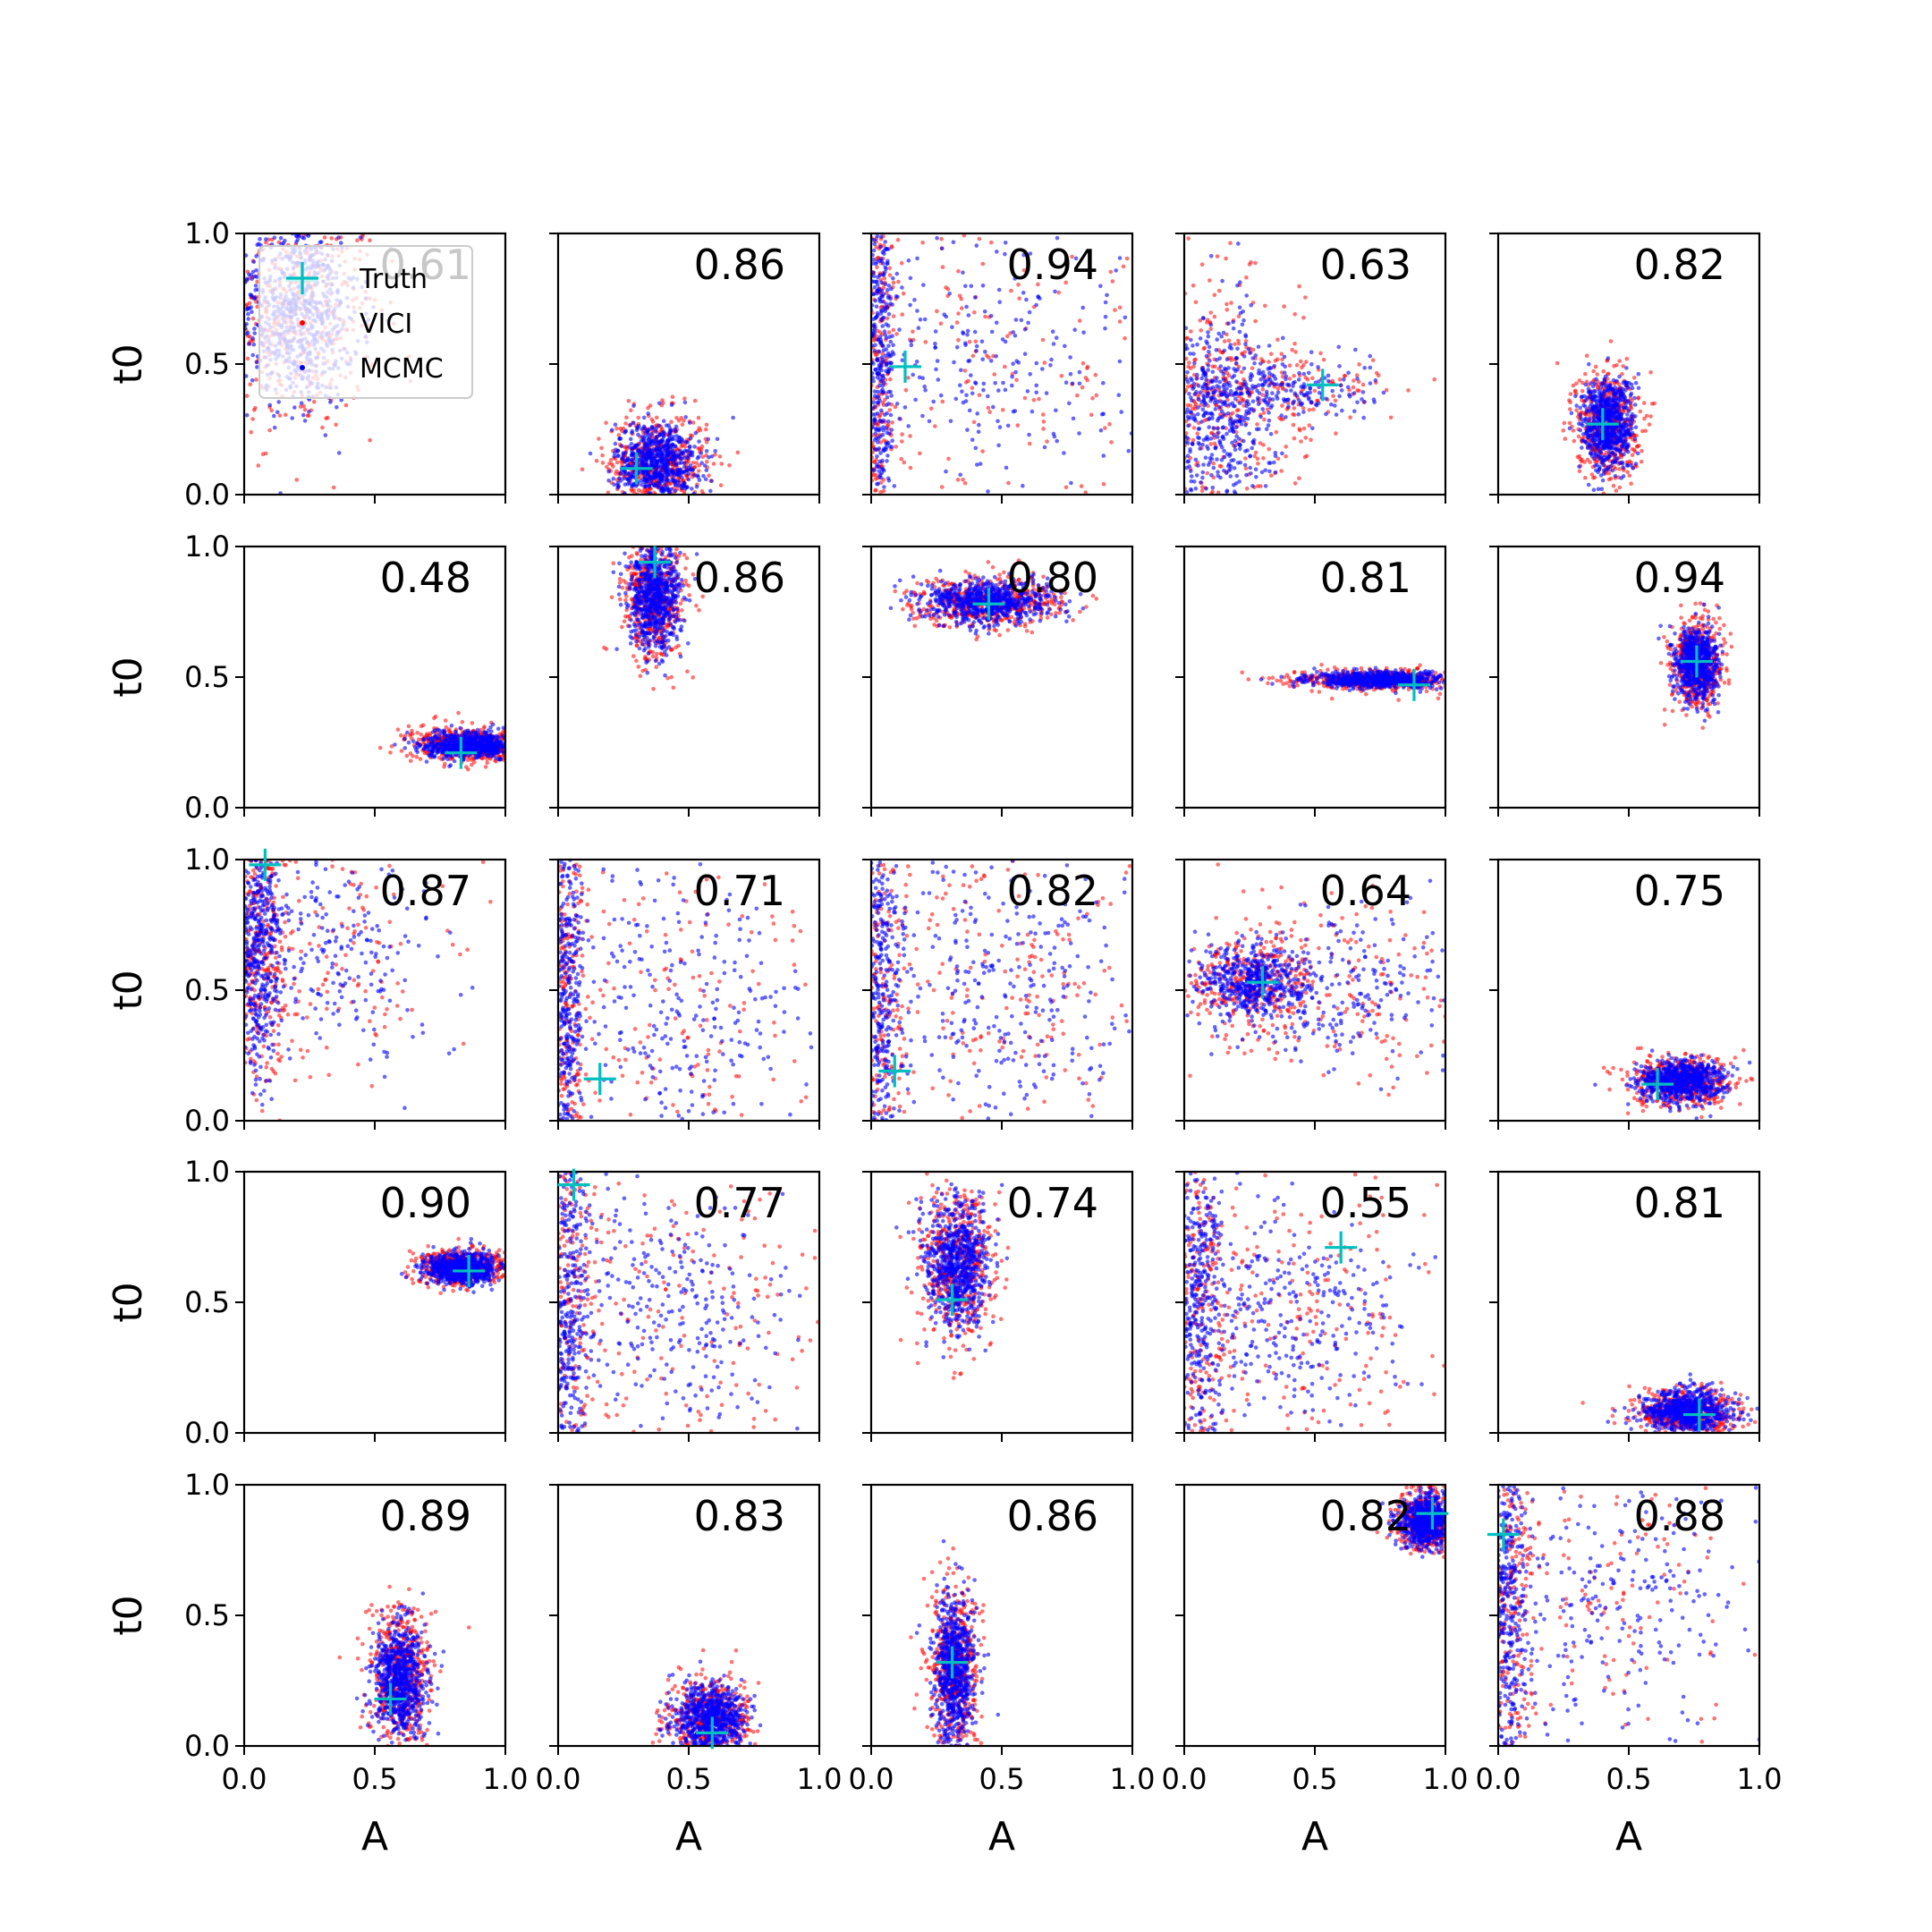 The width and height of the screenshot is (1932, 1932). I want to click on mcmc-samples, so click(1285, 368).